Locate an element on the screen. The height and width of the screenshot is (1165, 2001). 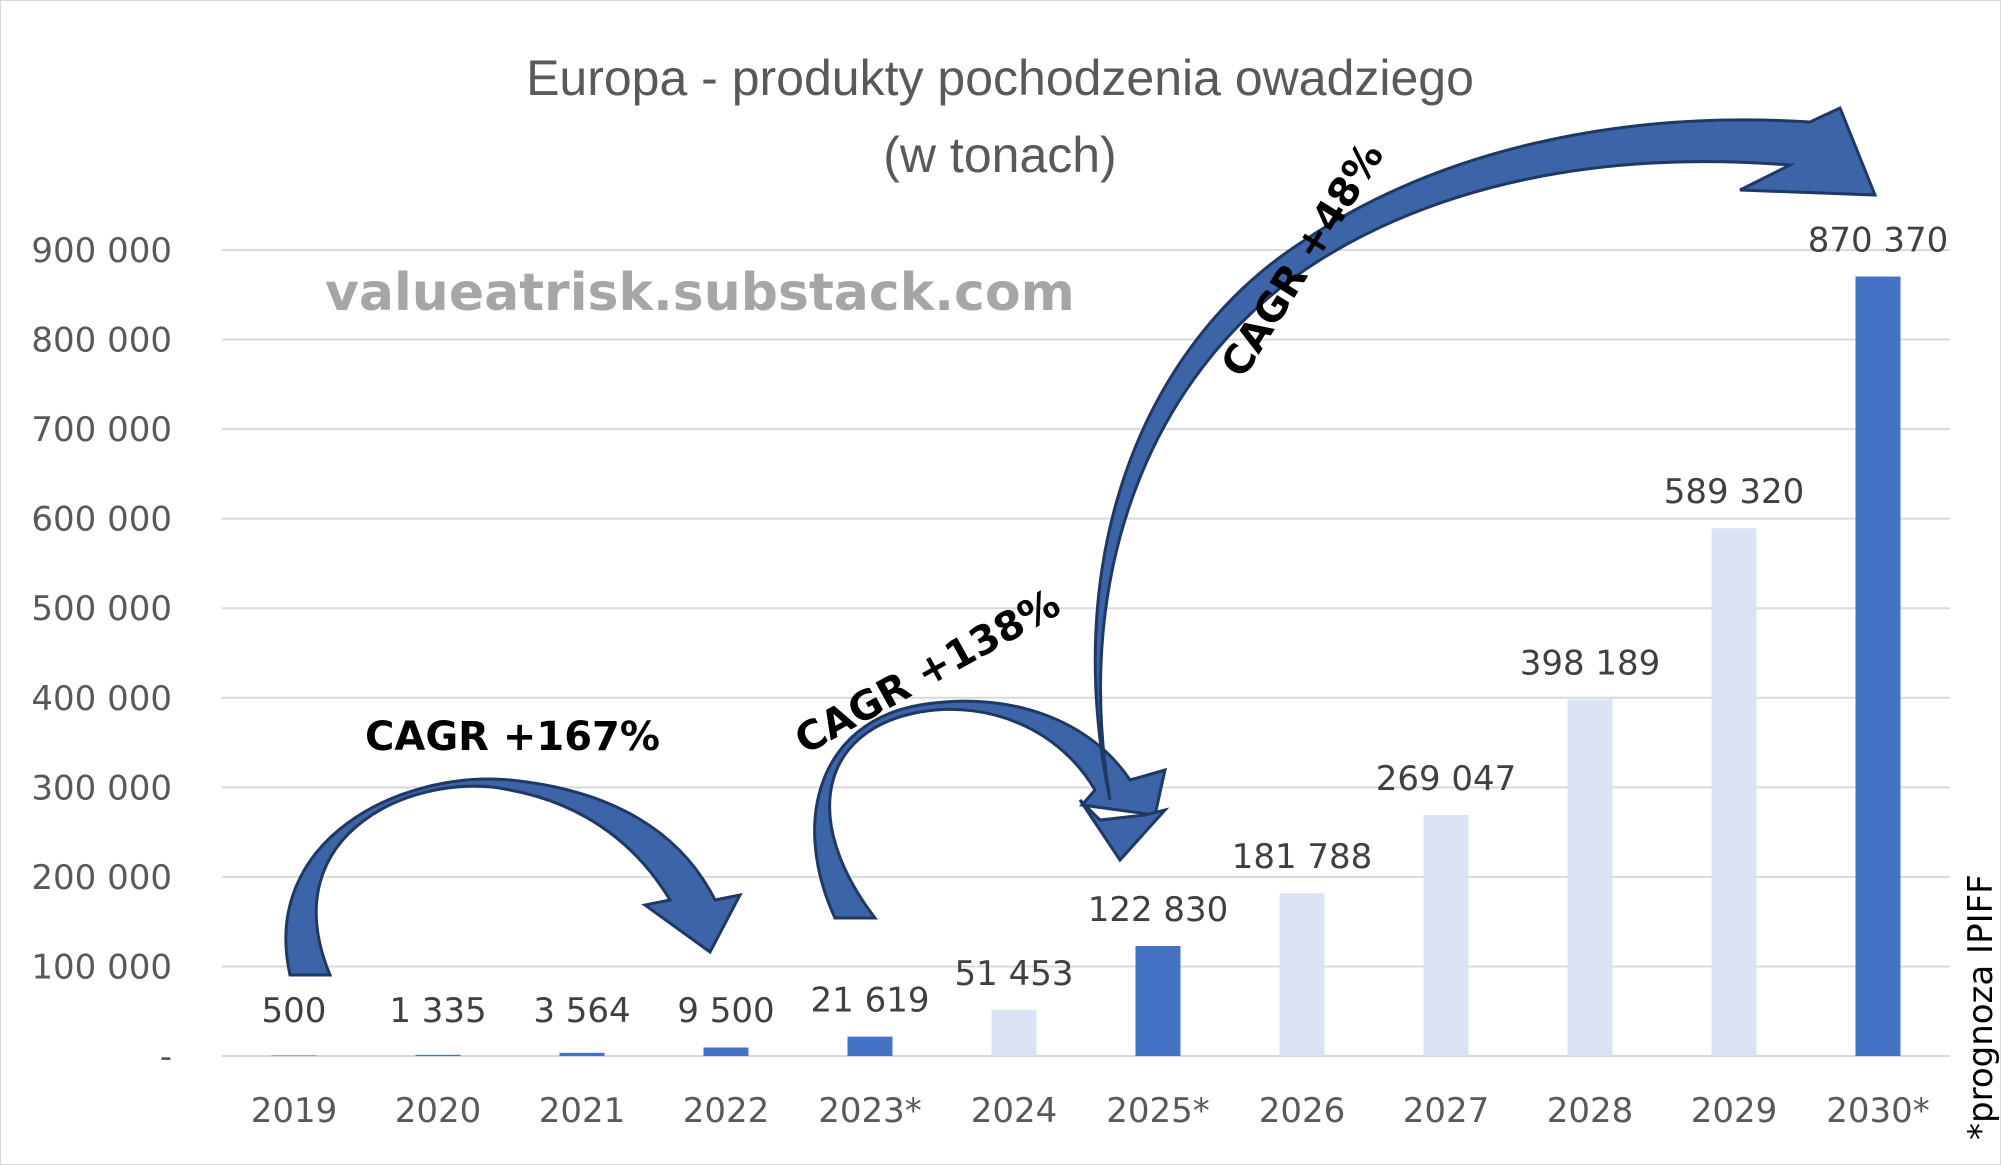
y-tick-label: - is located at coordinates (166, 1057).